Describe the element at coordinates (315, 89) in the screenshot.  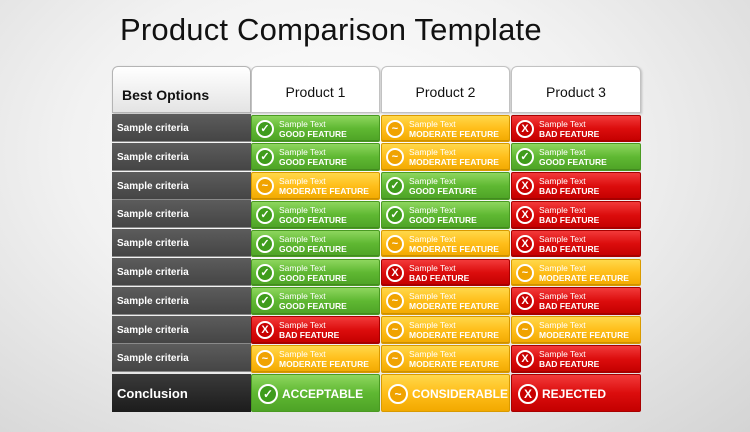
I see `product-1-header: Product 1` at that location.